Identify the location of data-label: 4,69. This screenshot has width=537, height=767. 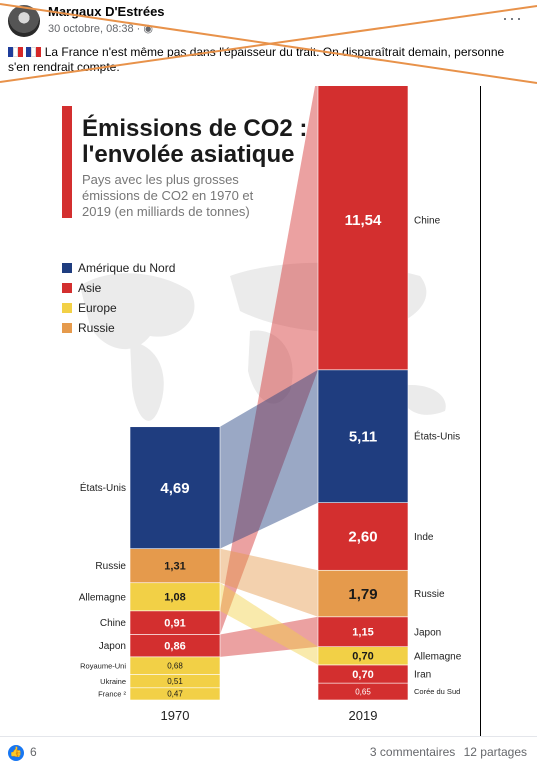
(174, 488).